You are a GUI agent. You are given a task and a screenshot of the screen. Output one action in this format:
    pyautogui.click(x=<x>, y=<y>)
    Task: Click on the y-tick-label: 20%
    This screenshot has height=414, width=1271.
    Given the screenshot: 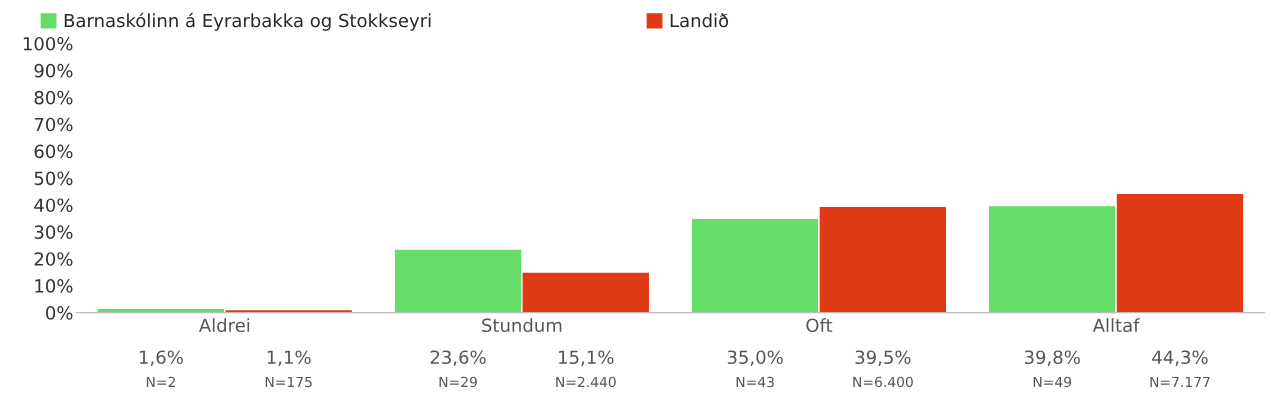 What is the action you would take?
    pyautogui.click(x=53, y=259)
    